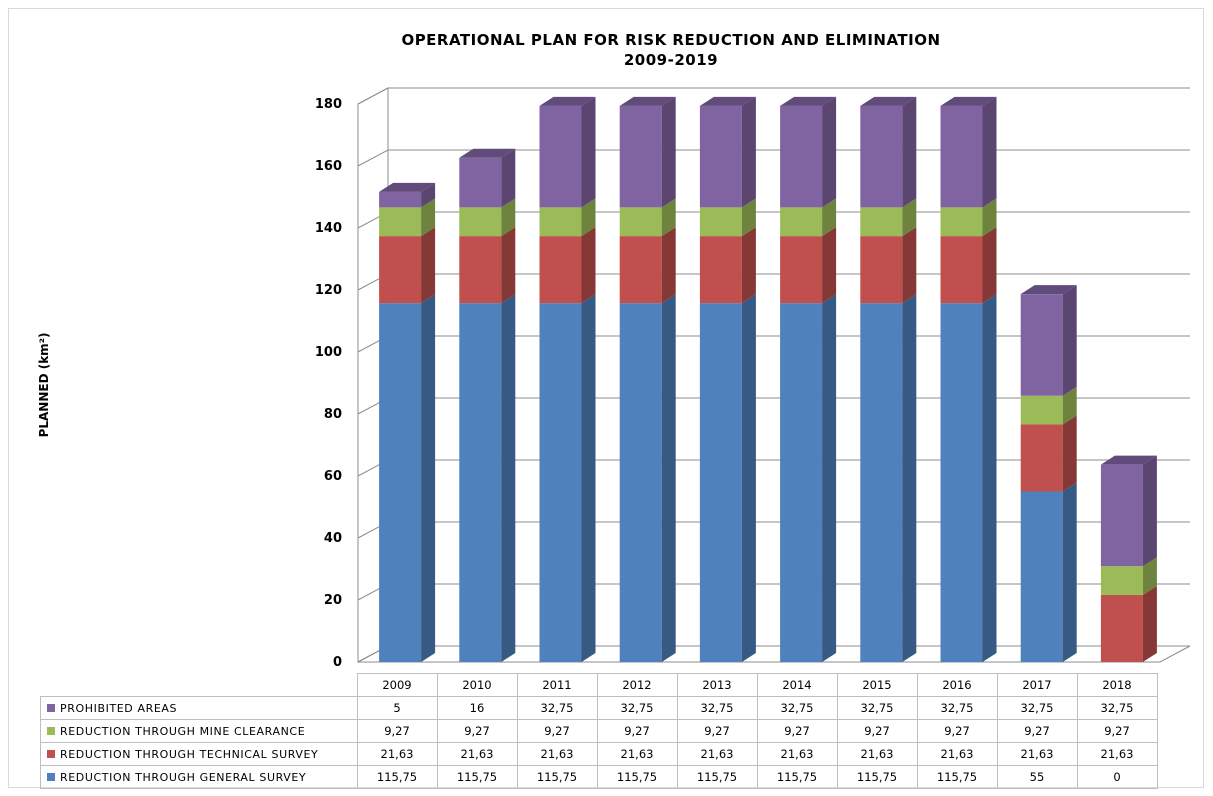 This screenshot has height=796, width=1213. I want to click on y-tick-label: 0, so click(337, 662).